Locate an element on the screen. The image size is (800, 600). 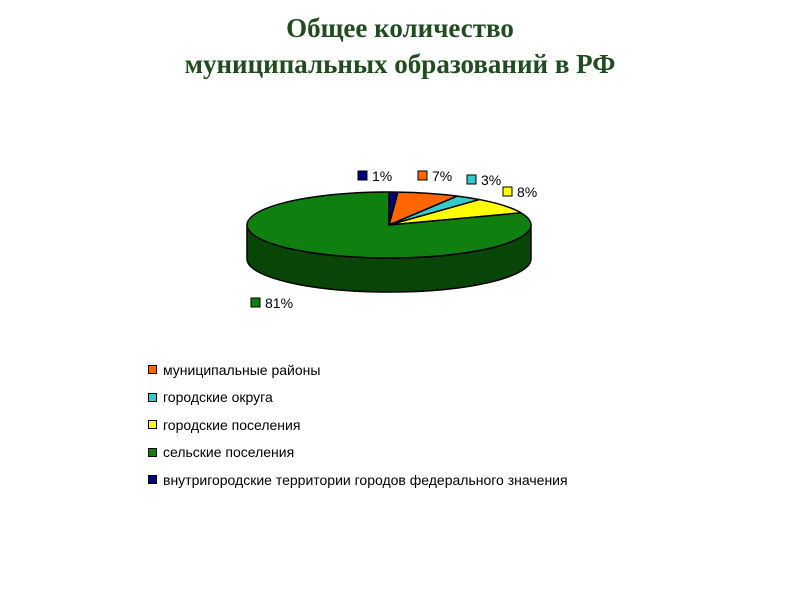
data-label: 3% is located at coordinates (491, 180).